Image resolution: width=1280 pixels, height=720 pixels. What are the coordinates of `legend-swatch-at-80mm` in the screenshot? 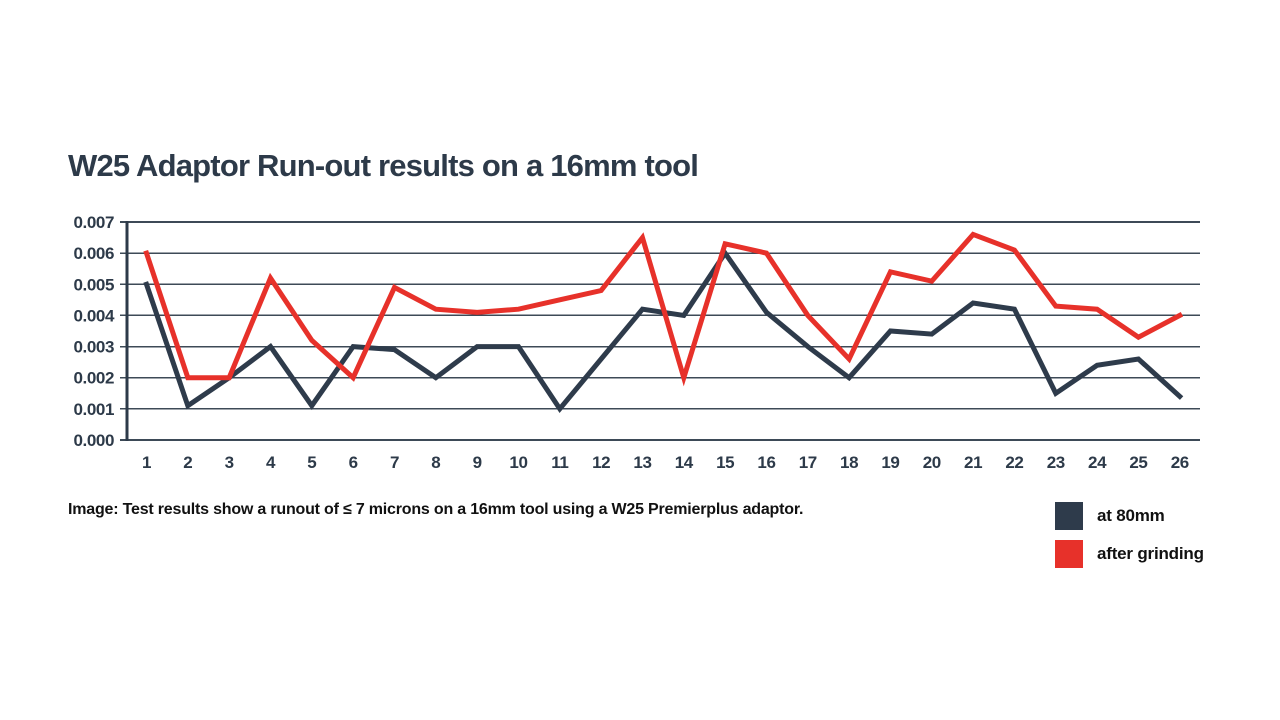 It's located at (1069, 516).